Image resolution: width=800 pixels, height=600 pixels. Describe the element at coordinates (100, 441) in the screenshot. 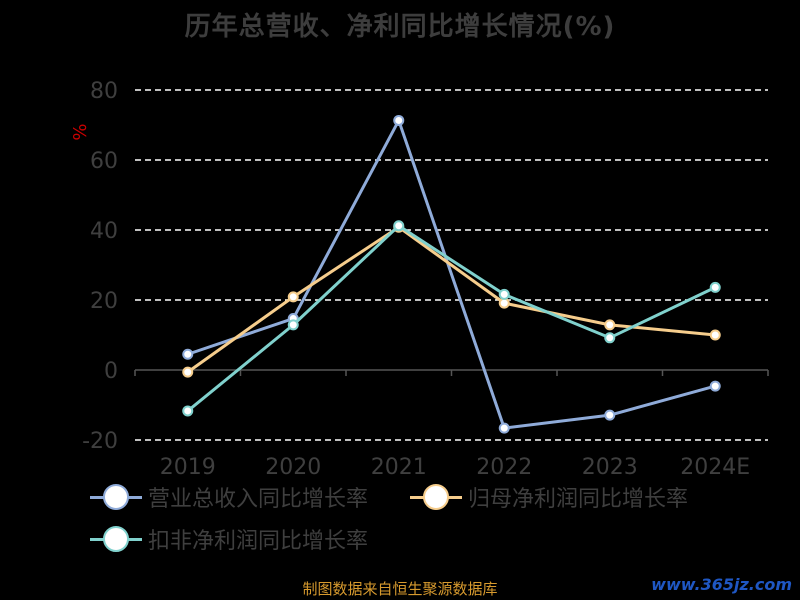

I see `y-tick-label: -20` at that location.